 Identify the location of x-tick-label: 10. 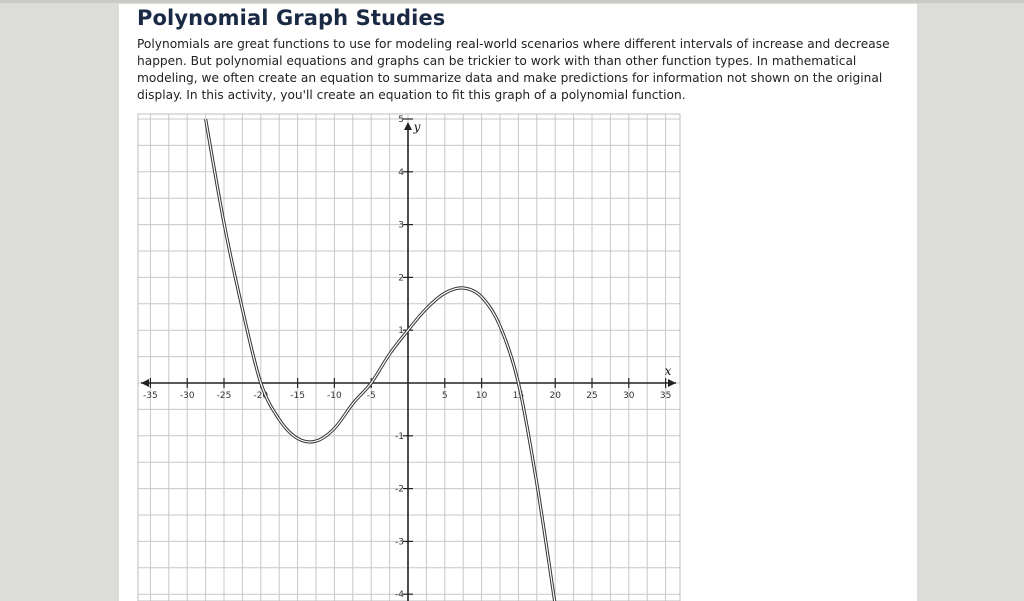
(482, 396).